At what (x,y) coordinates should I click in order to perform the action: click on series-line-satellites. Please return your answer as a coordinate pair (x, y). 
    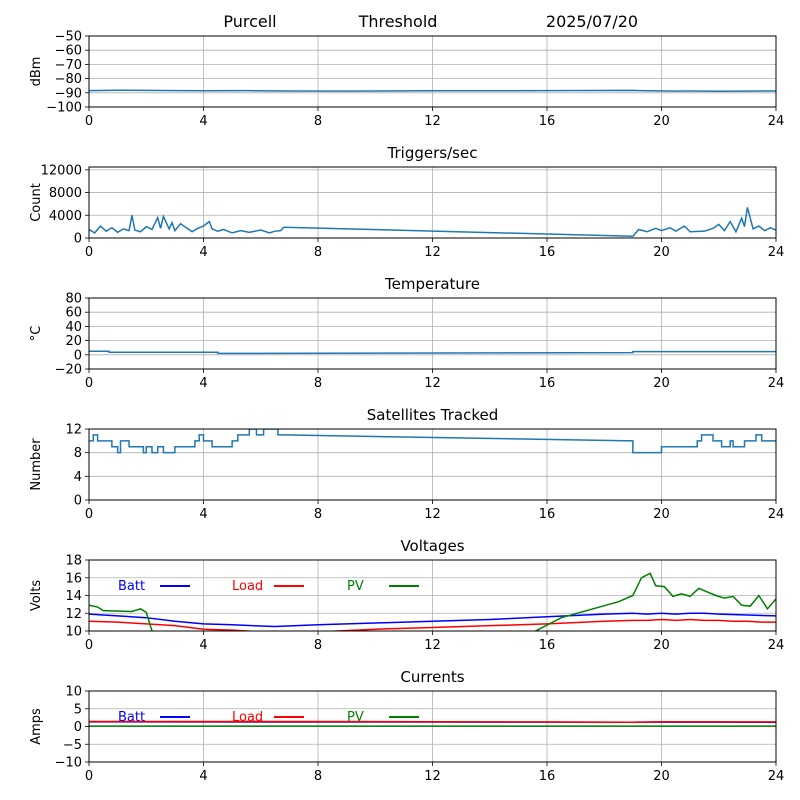
    Looking at the image, I should click on (432, 441).